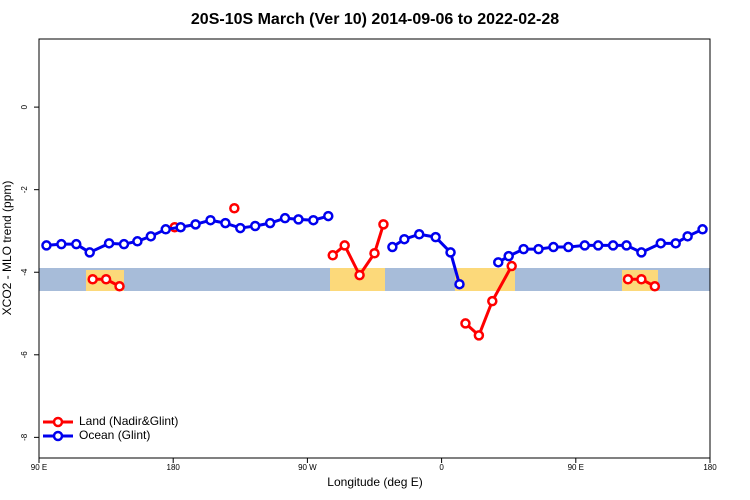 The image size is (750, 500). Describe the element at coordinates (24, 437) in the screenshot. I see `y-tick-label: -8` at that location.